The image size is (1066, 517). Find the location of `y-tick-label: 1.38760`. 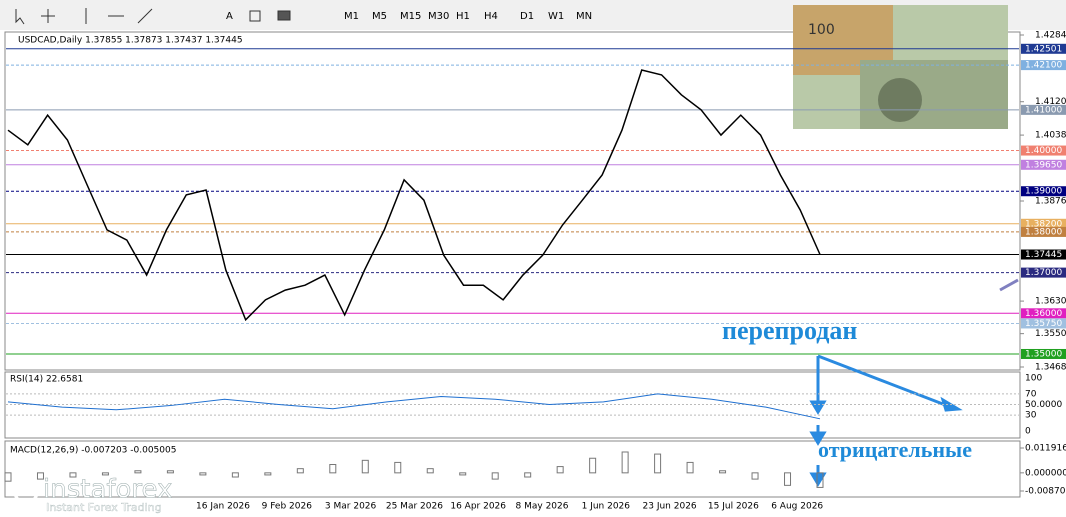

y-tick-label: 1.38760 is located at coordinates (1050, 202).